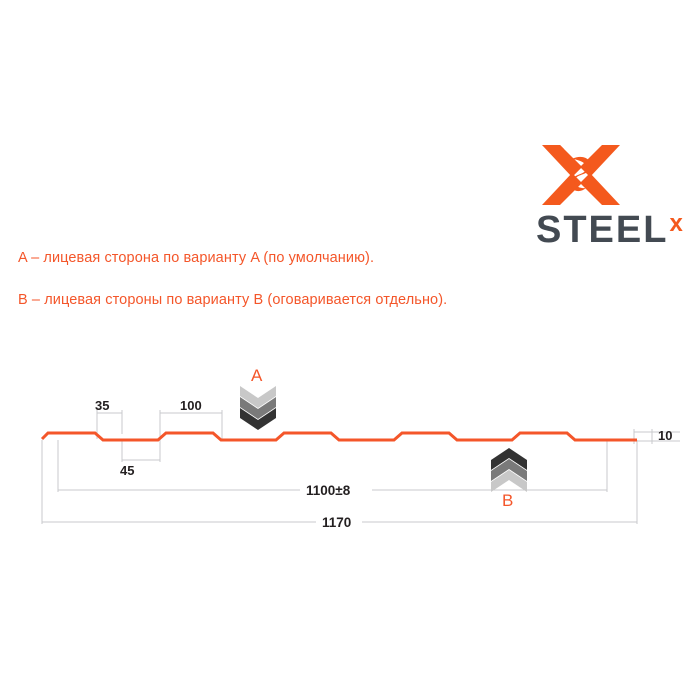 Image resolution: width=700 pixels, height=700 pixels. Describe the element at coordinates (509, 470) in the screenshot. I see `marker-b-chevrons-up-icon` at that location.